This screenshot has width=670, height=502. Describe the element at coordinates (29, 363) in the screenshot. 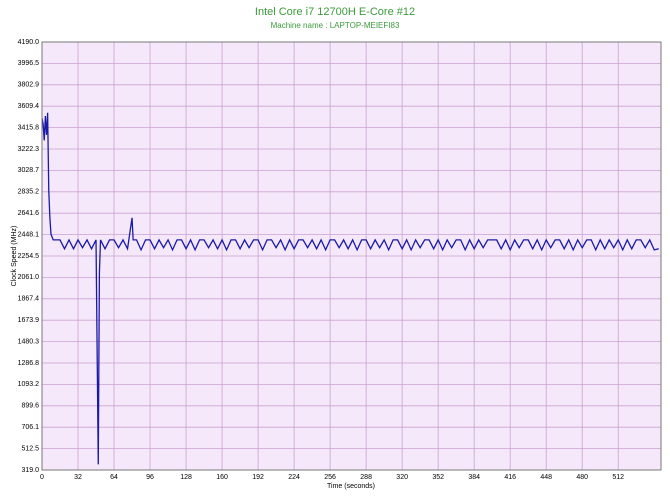

I see `y-tick-label: 1286.8` at that location.